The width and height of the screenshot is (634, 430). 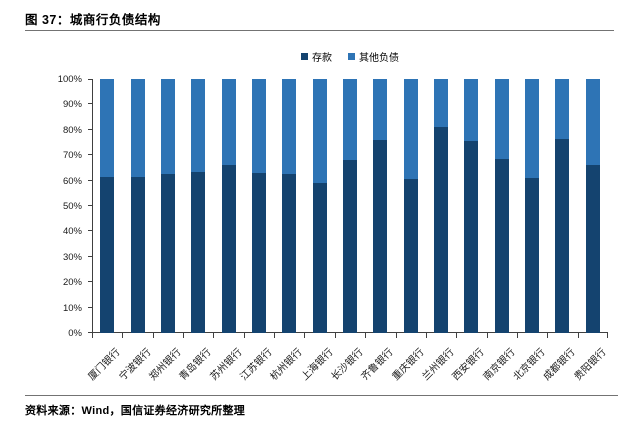 What do you see at coordinates (72, 156) in the screenshot?
I see `y-tick-label: 70%` at bounding box center [72, 156].